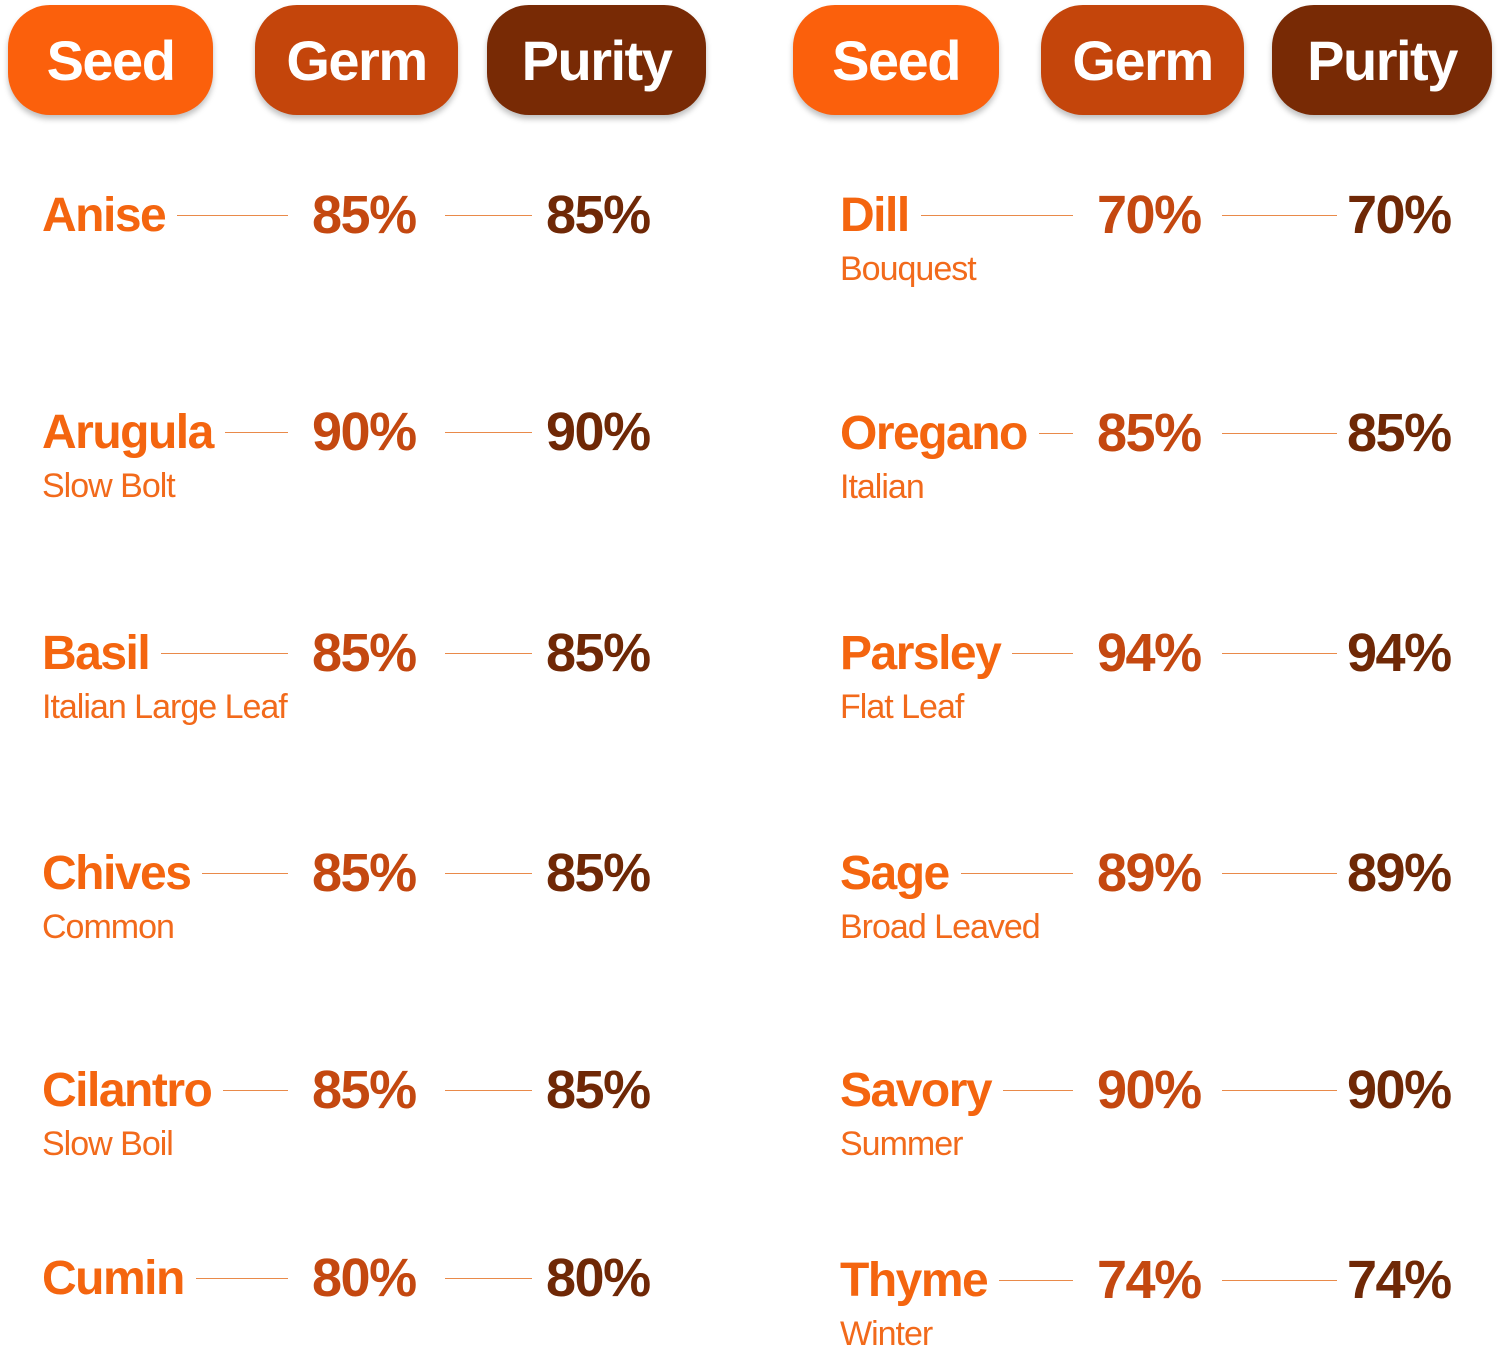 The height and width of the screenshot is (1351, 1500). Describe the element at coordinates (940, 927) in the screenshot. I see `seed-variety: Broad Leaved` at that location.